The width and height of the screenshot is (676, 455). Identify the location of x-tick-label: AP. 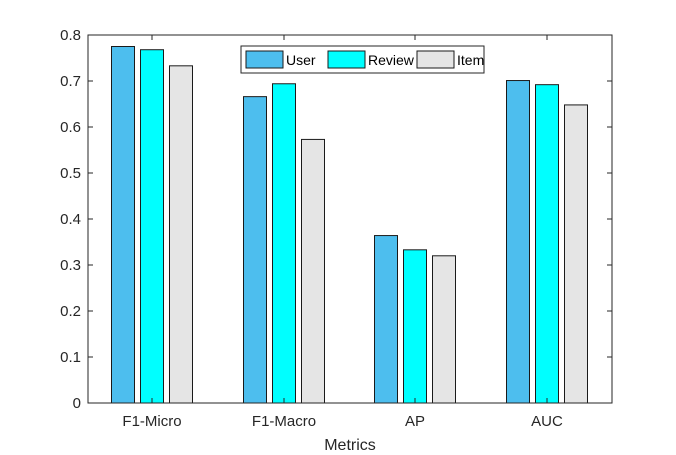
(415, 421).